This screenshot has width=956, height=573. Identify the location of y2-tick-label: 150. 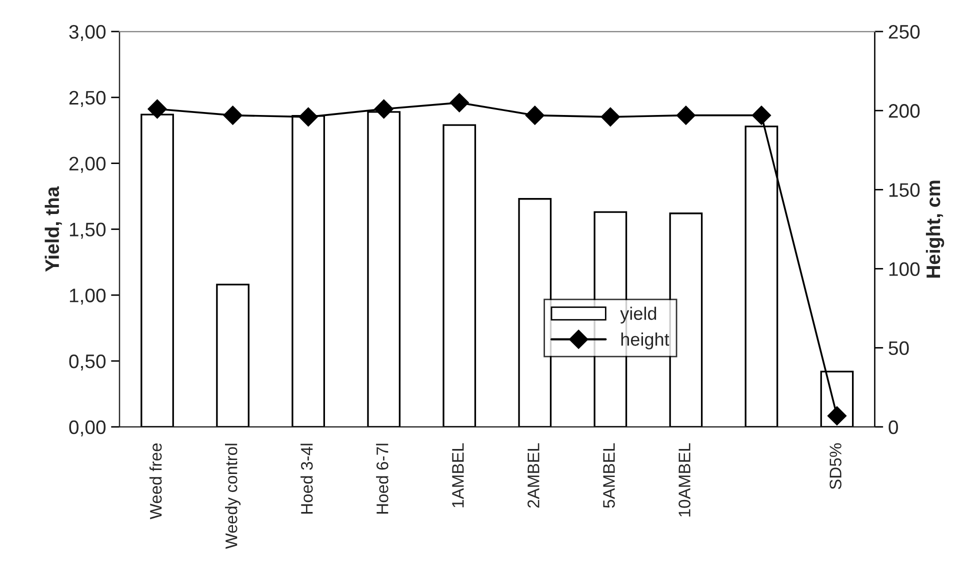
(904, 190).